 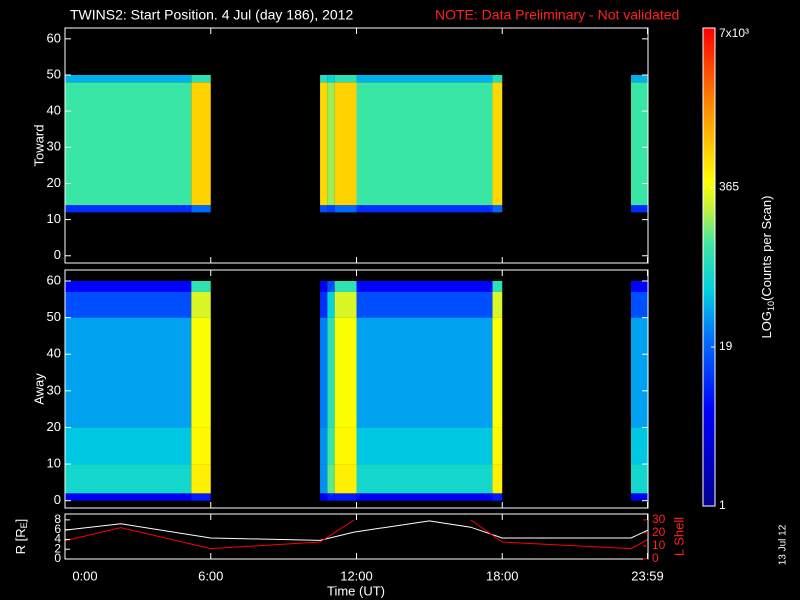 I want to click on y-tick-label: 4, so click(x=57, y=539).